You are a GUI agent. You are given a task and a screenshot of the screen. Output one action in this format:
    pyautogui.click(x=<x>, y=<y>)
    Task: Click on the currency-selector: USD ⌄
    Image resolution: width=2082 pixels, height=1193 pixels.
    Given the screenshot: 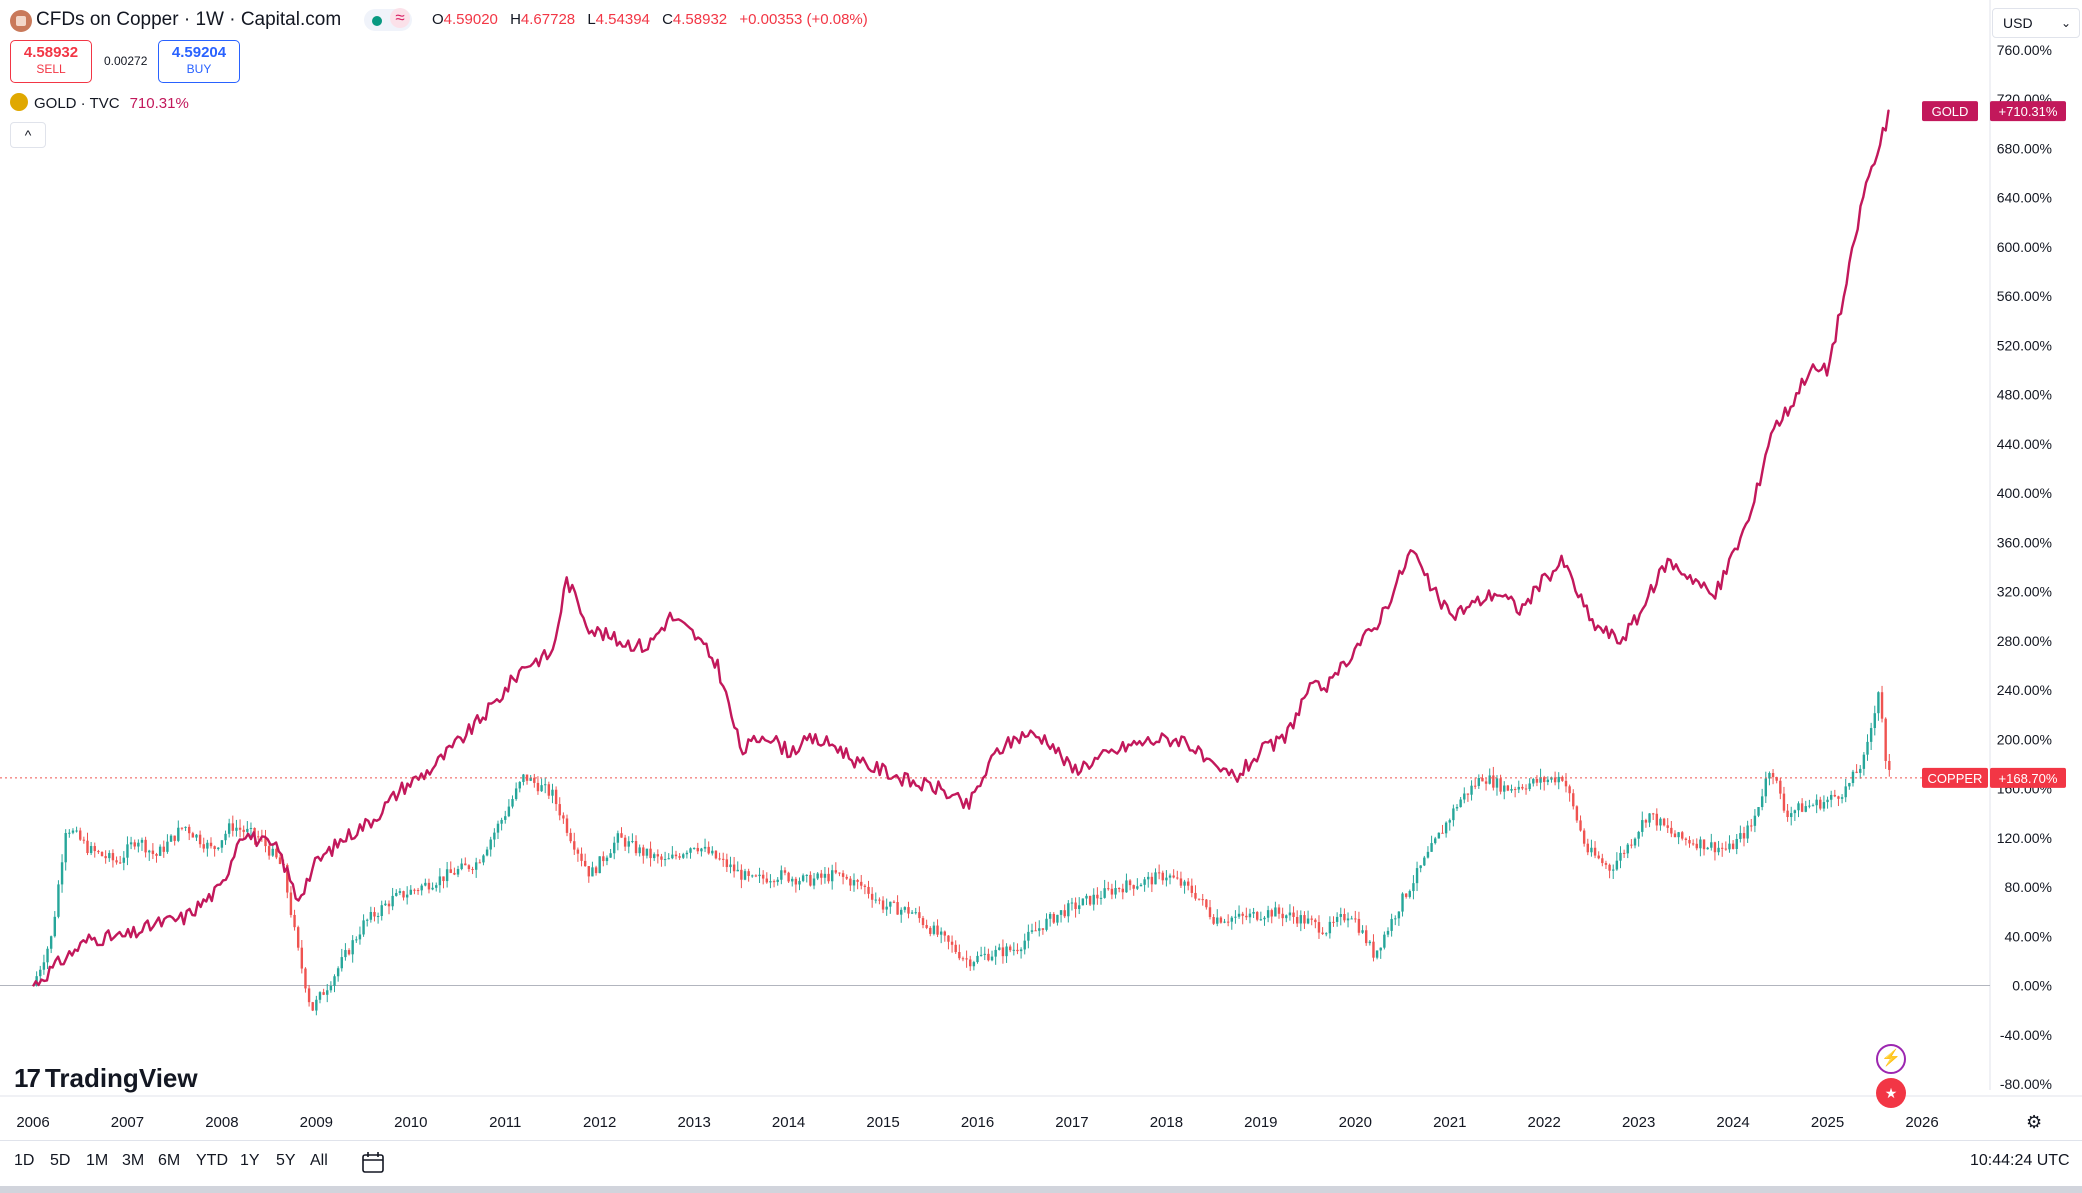 What is the action you would take?
    pyautogui.click(x=2036, y=23)
    